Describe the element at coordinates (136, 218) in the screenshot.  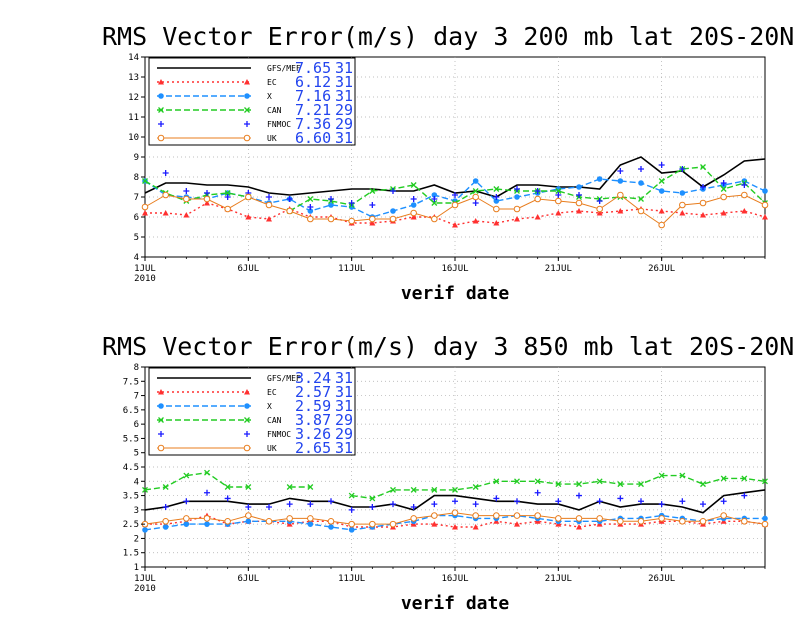
I see `y-tick-label: 6` at that location.